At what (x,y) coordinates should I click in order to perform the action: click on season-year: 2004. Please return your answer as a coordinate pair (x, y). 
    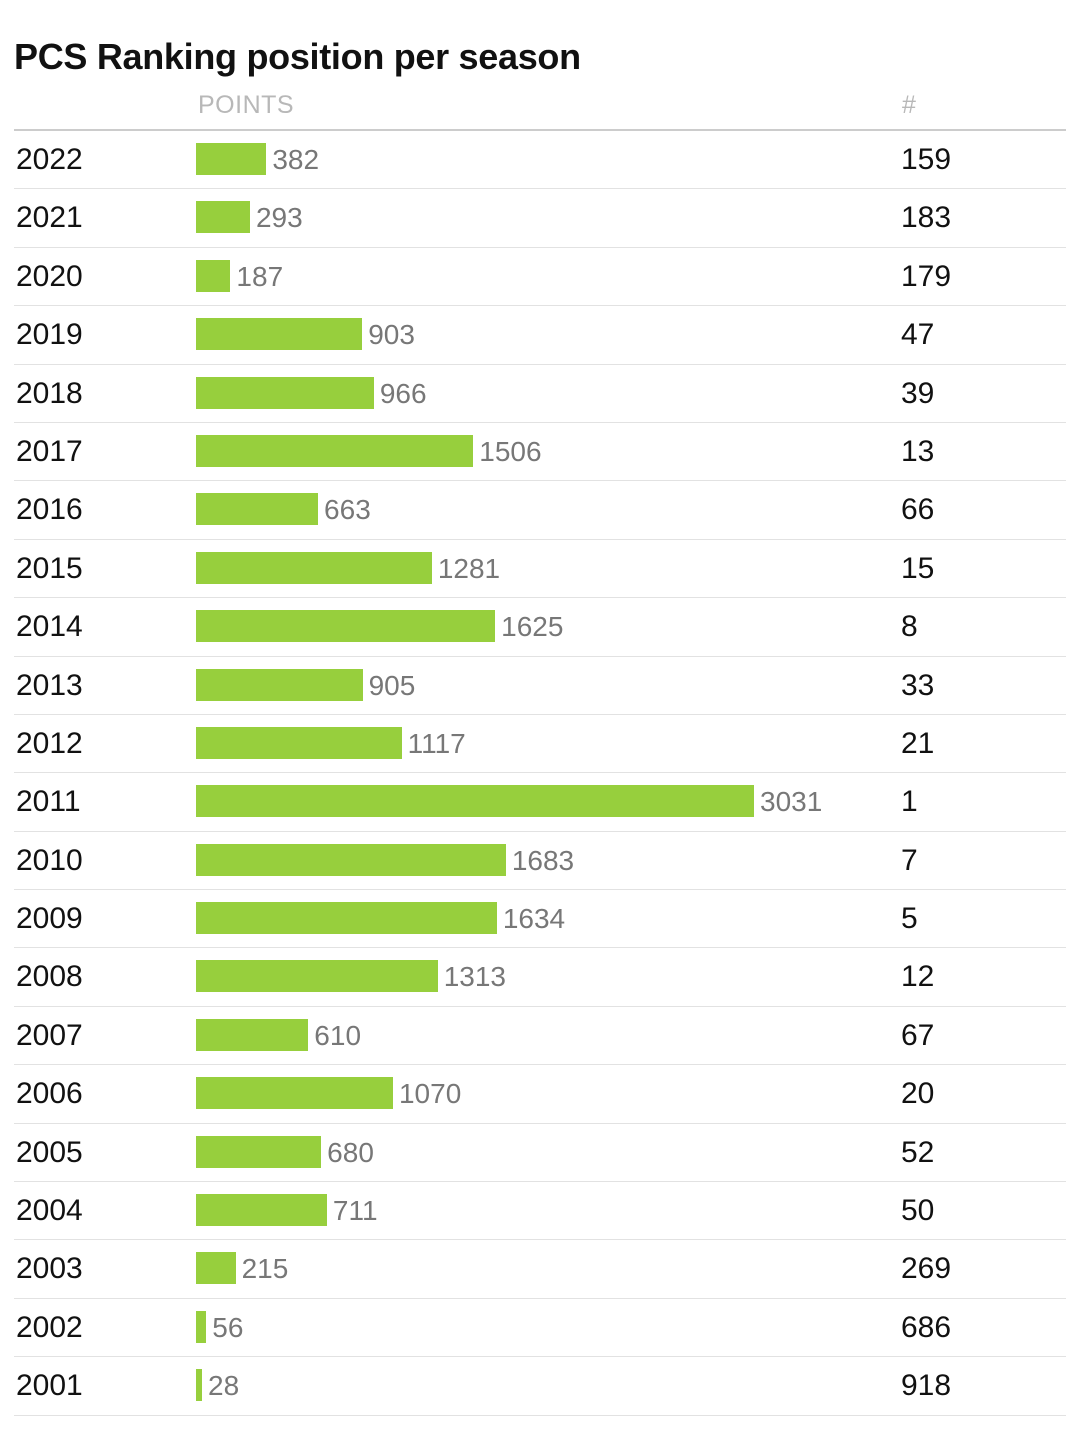
    Looking at the image, I should click on (49, 1211).